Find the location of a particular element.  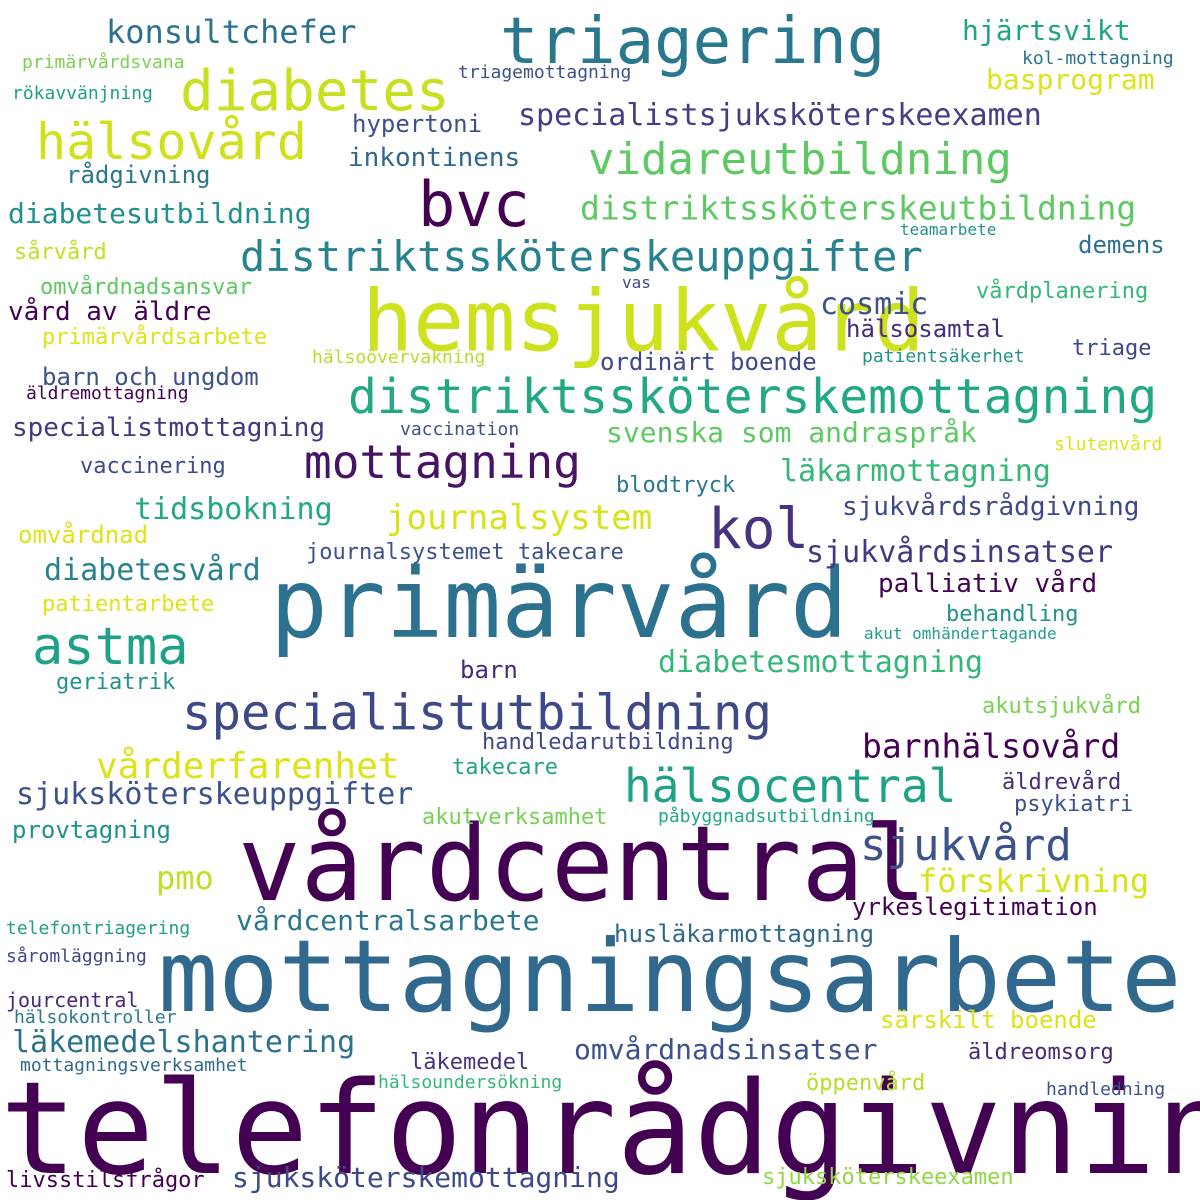

word: såromläggning is located at coordinates (76, 956).